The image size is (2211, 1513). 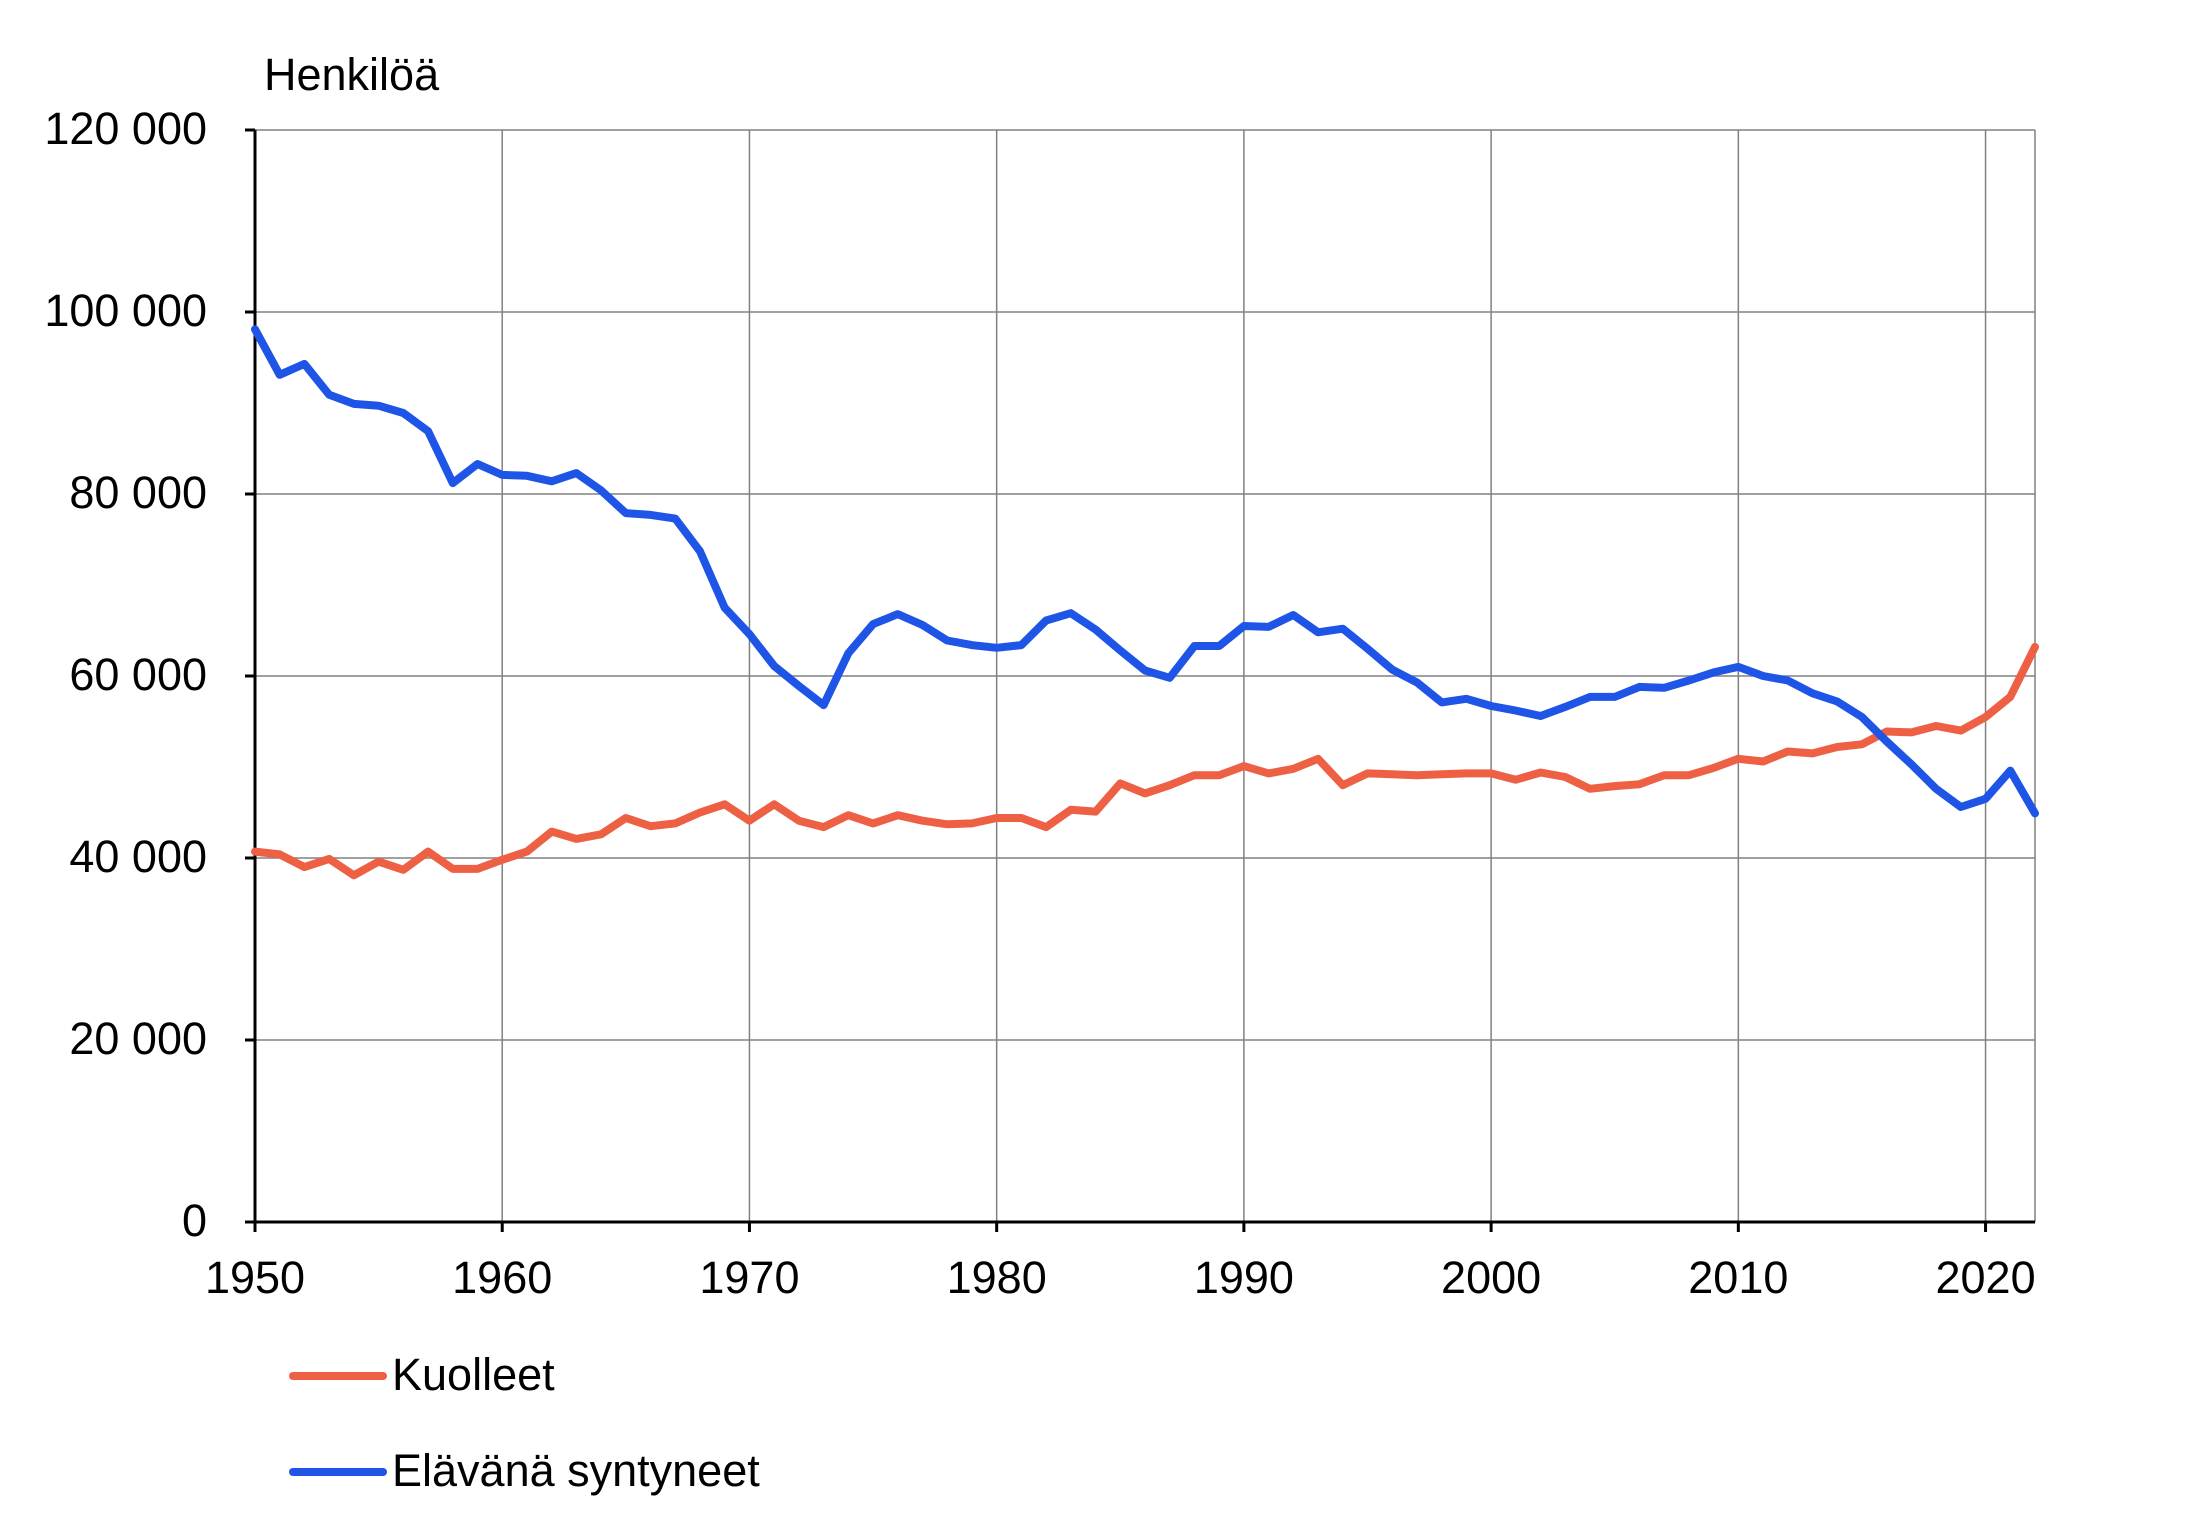 I want to click on y-tick-label: 20 000, so click(x=138, y=1038).